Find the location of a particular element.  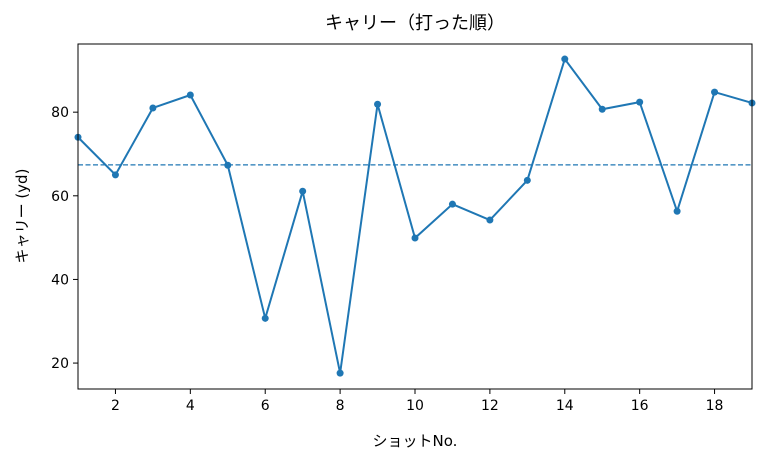

chart-title: キャリー（打った順） is located at coordinates (415, 23).